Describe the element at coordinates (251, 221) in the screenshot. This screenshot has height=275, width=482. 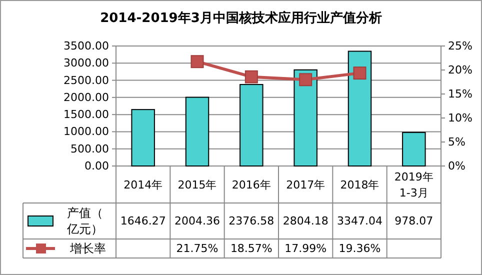
I see `data-label: 2376.58` at that location.